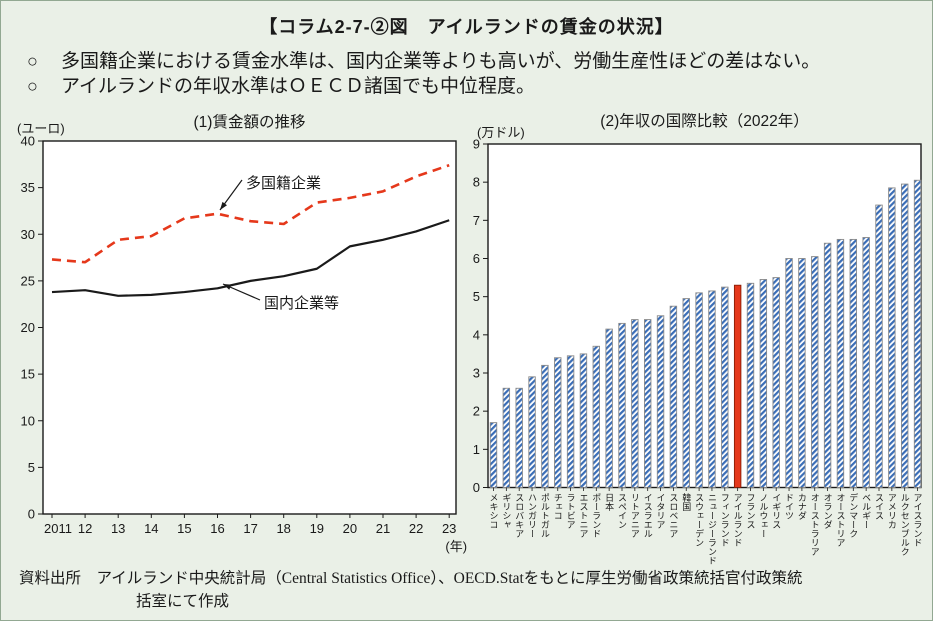 Image resolution: width=933 pixels, height=621 pixels. Describe the element at coordinates (350, 528) in the screenshot. I see `x-tick-label: 20` at that location.